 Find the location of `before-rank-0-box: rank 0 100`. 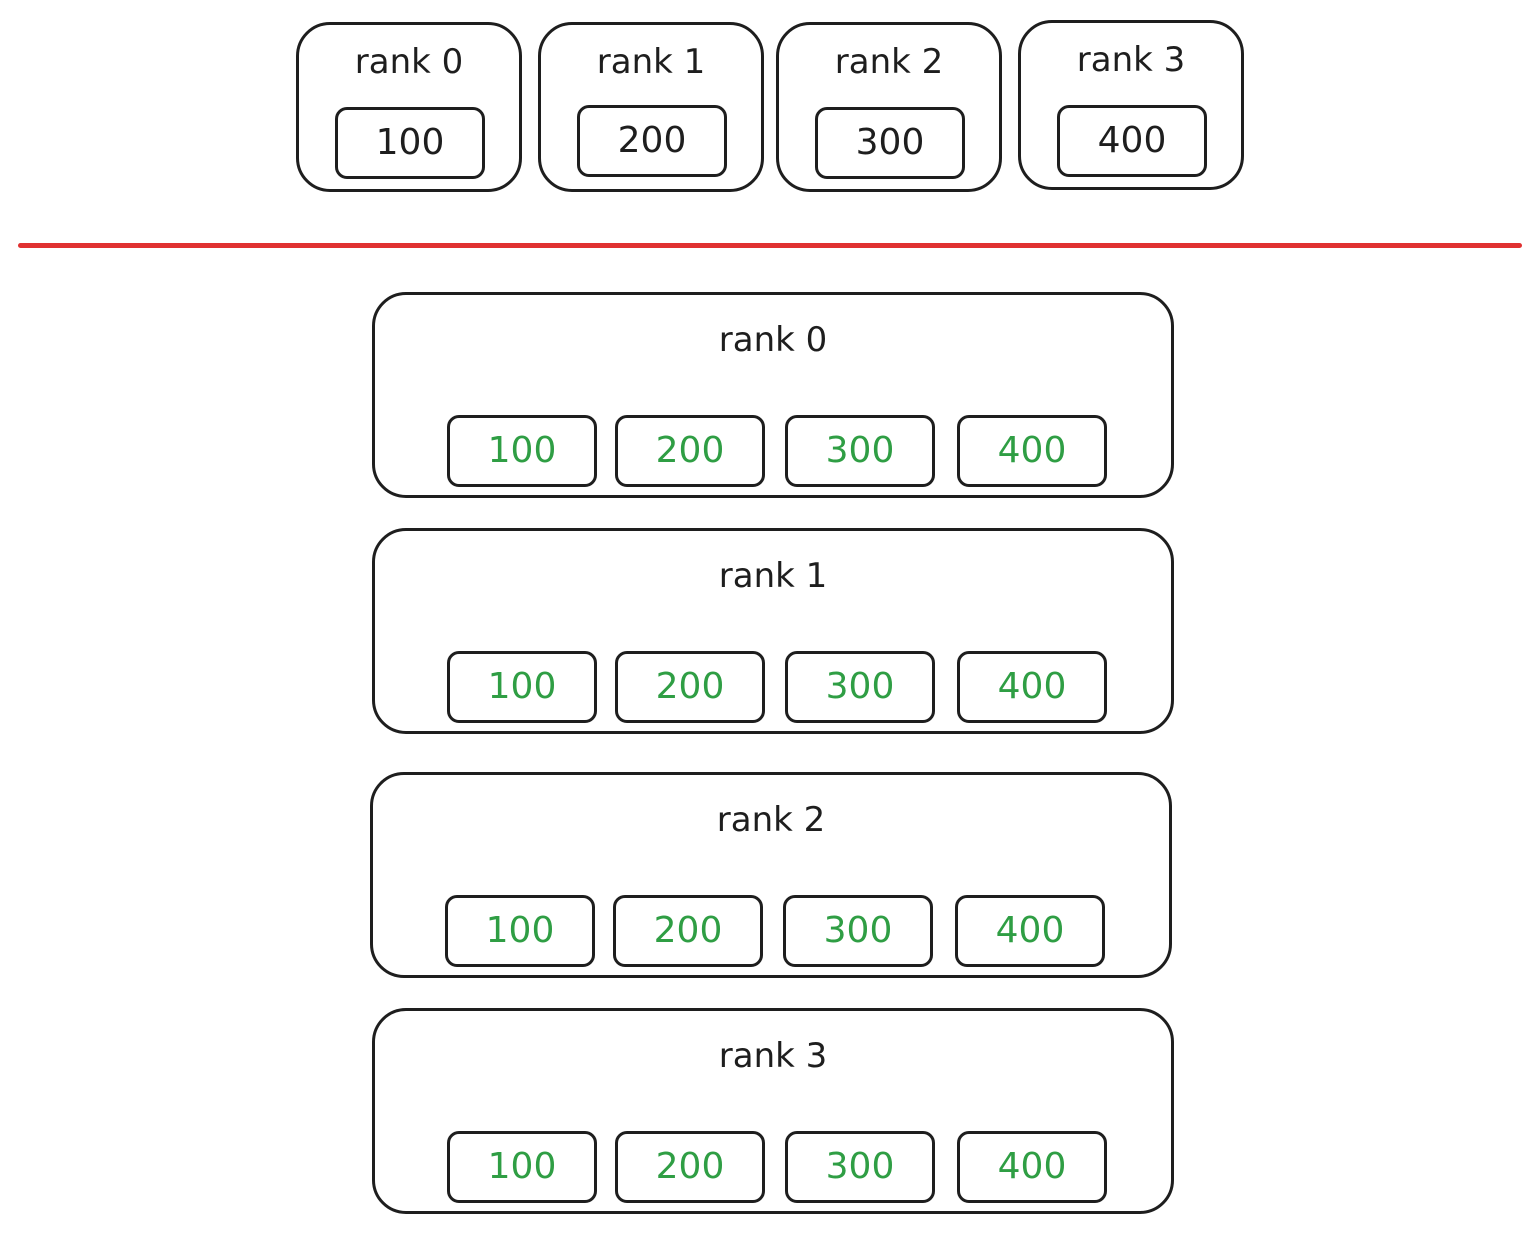

before-rank-0-box: rank 0 100 is located at coordinates (409, 107).